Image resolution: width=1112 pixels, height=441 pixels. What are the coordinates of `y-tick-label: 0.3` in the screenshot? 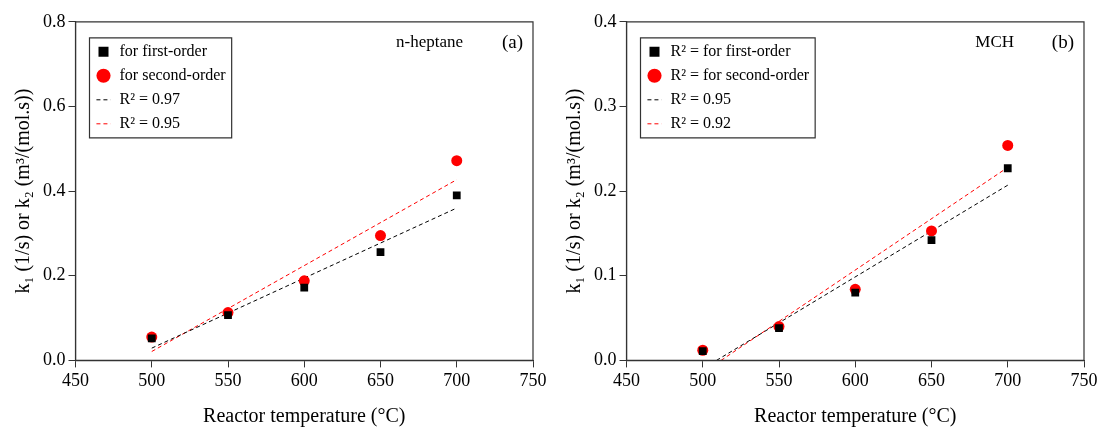 It's located at (605, 105).